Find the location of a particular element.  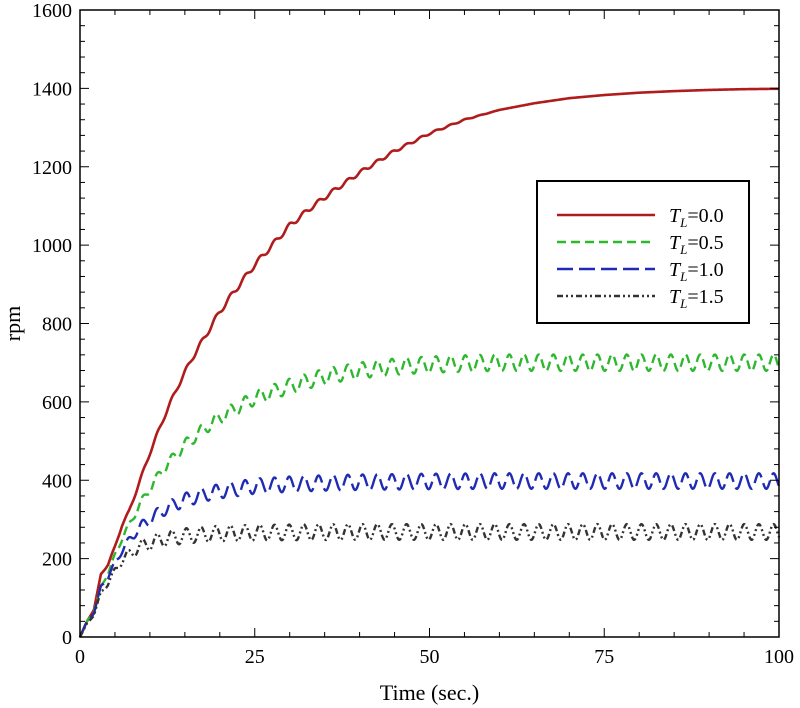

x-tick-label: 75 is located at coordinates (604, 657).